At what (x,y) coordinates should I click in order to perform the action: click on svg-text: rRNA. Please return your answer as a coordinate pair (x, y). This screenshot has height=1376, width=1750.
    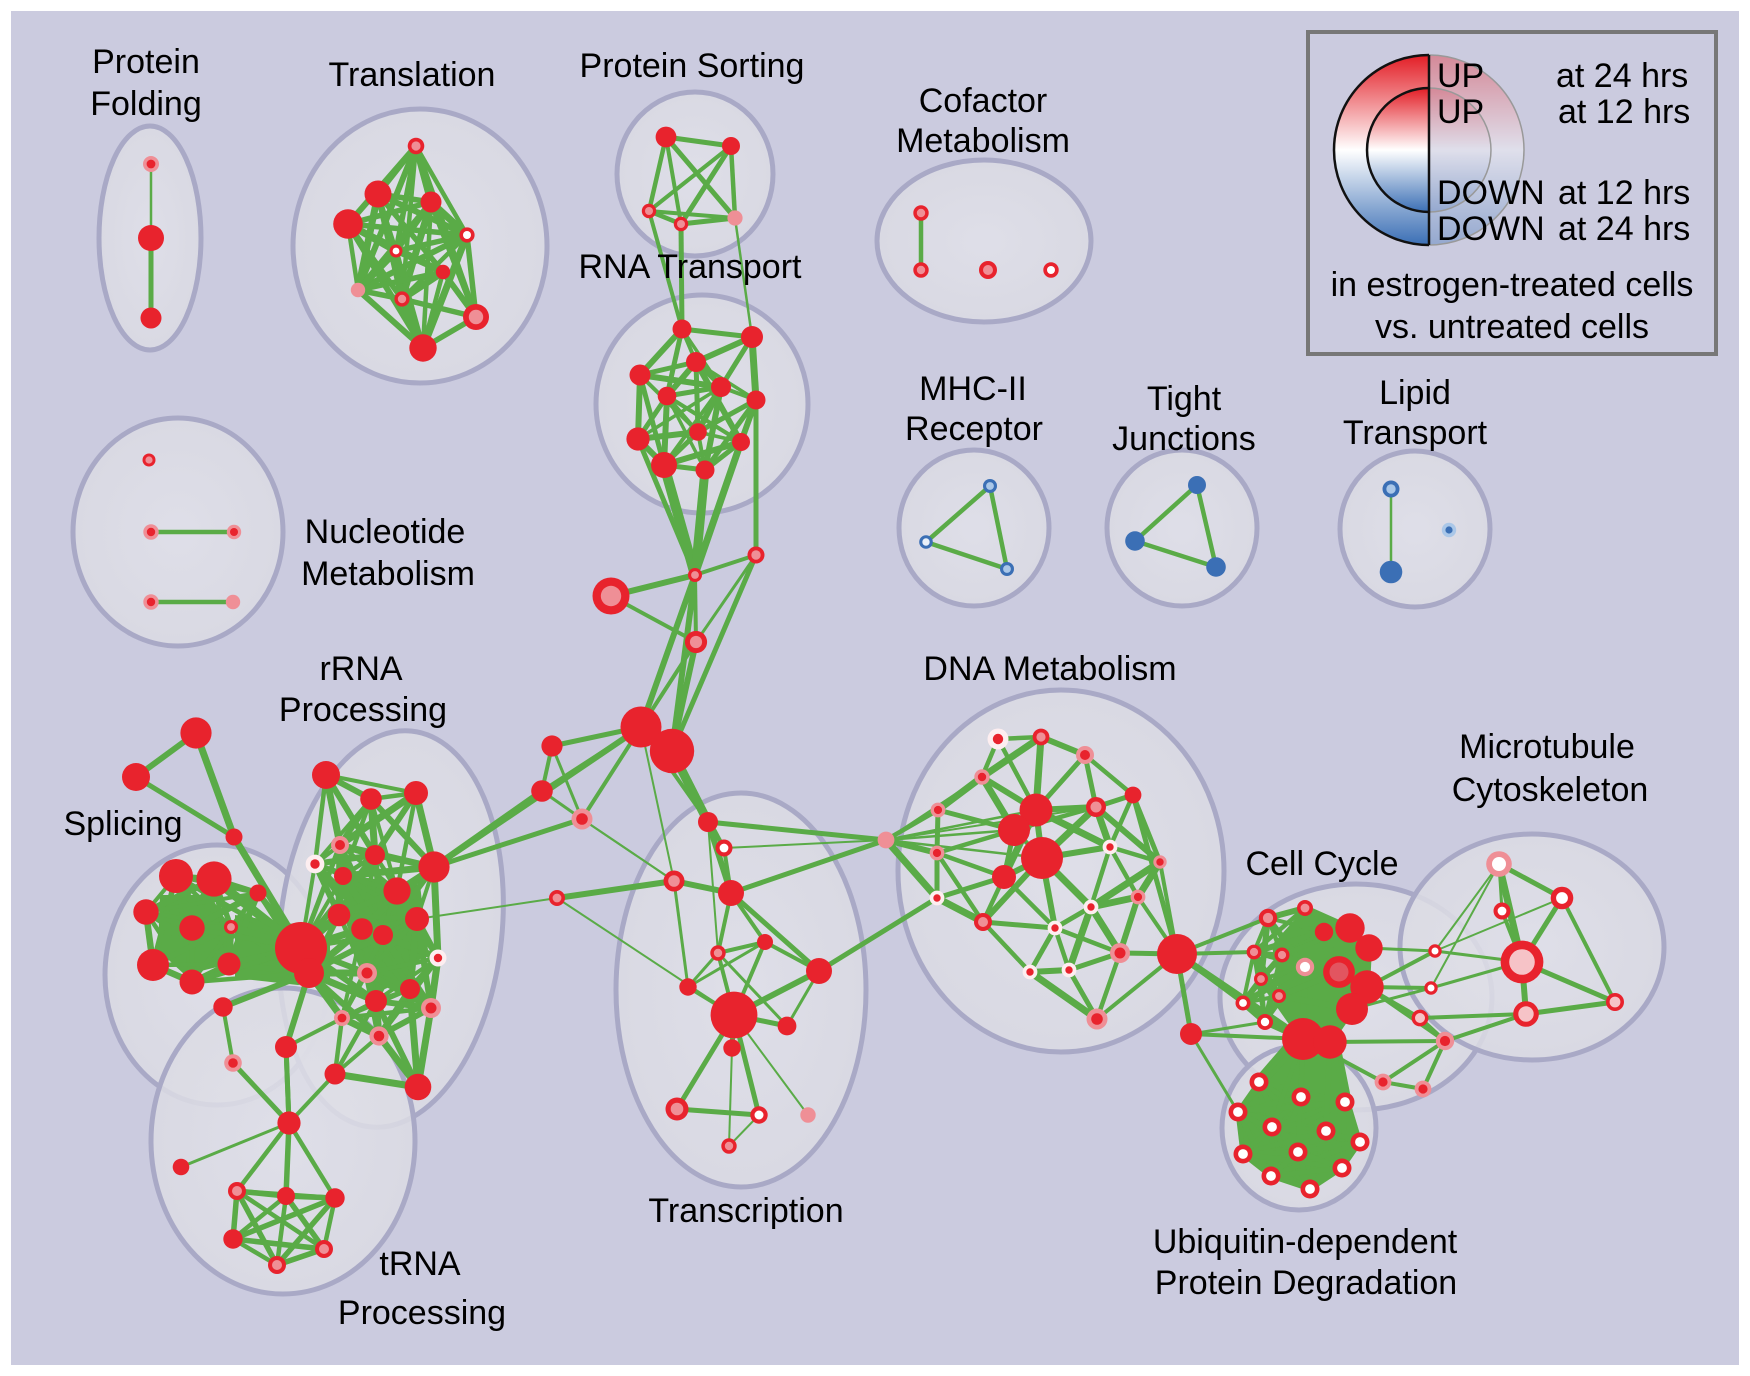
    Looking at the image, I should click on (360, 669).